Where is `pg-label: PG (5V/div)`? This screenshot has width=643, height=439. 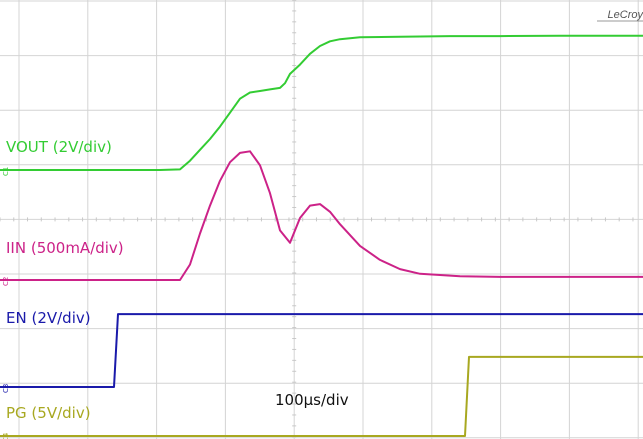
pg-label: PG (5V/div) is located at coordinates (48, 413).